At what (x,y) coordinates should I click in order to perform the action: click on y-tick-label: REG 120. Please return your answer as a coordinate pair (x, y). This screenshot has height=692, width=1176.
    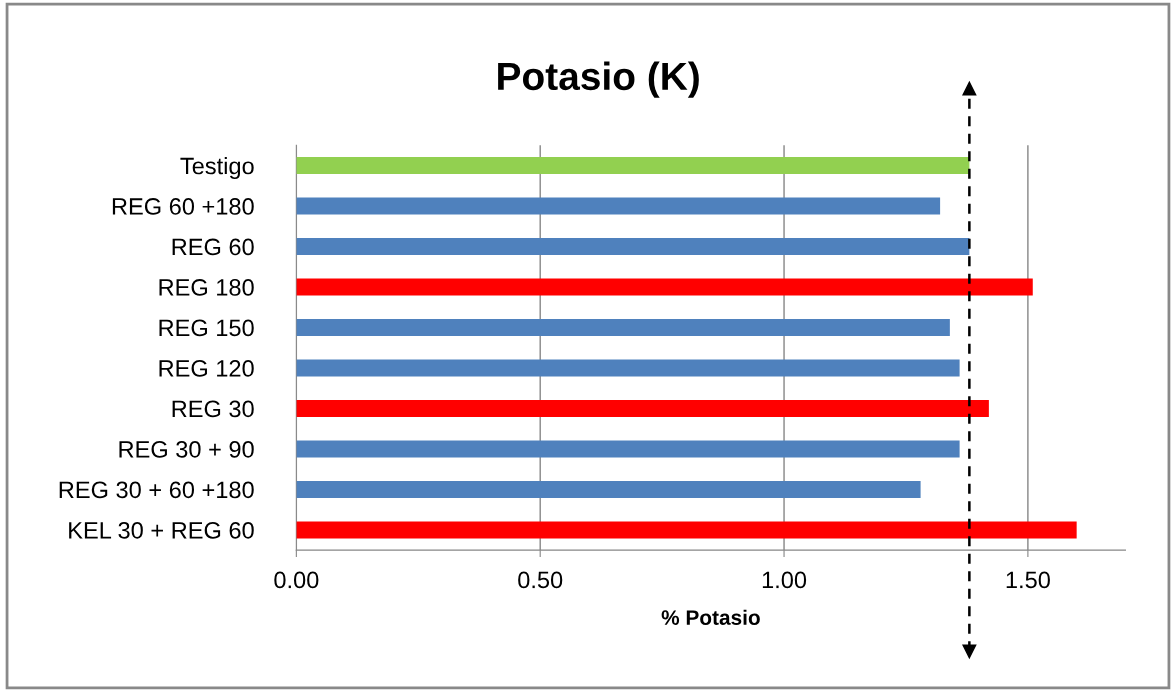
    Looking at the image, I should click on (206, 368).